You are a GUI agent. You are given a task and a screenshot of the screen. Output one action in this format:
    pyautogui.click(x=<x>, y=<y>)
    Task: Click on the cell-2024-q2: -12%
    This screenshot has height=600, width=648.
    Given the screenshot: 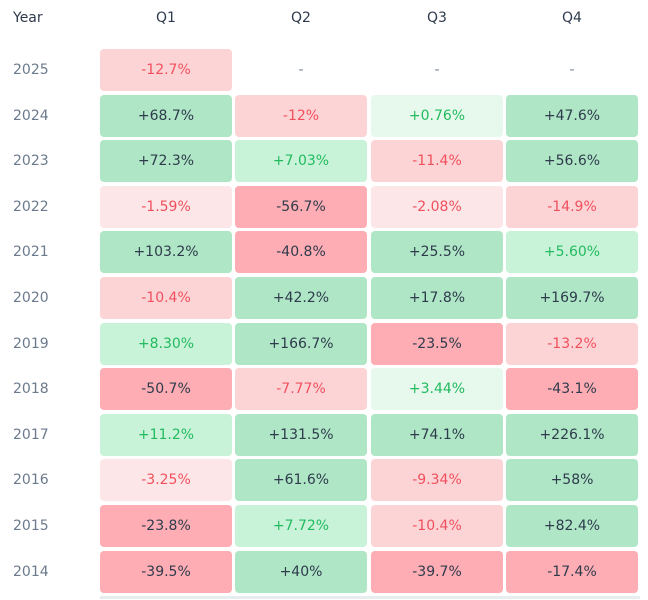 What is the action you would take?
    pyautogui.click(x=301, y=116)
    